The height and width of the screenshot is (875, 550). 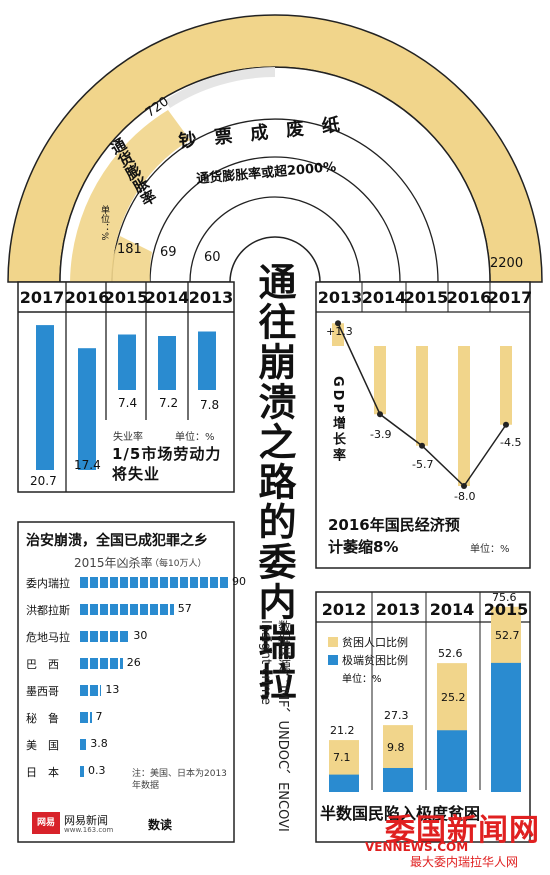 I want to click on homicide-country-4: 墨西哥, so click(x=42, y=691).